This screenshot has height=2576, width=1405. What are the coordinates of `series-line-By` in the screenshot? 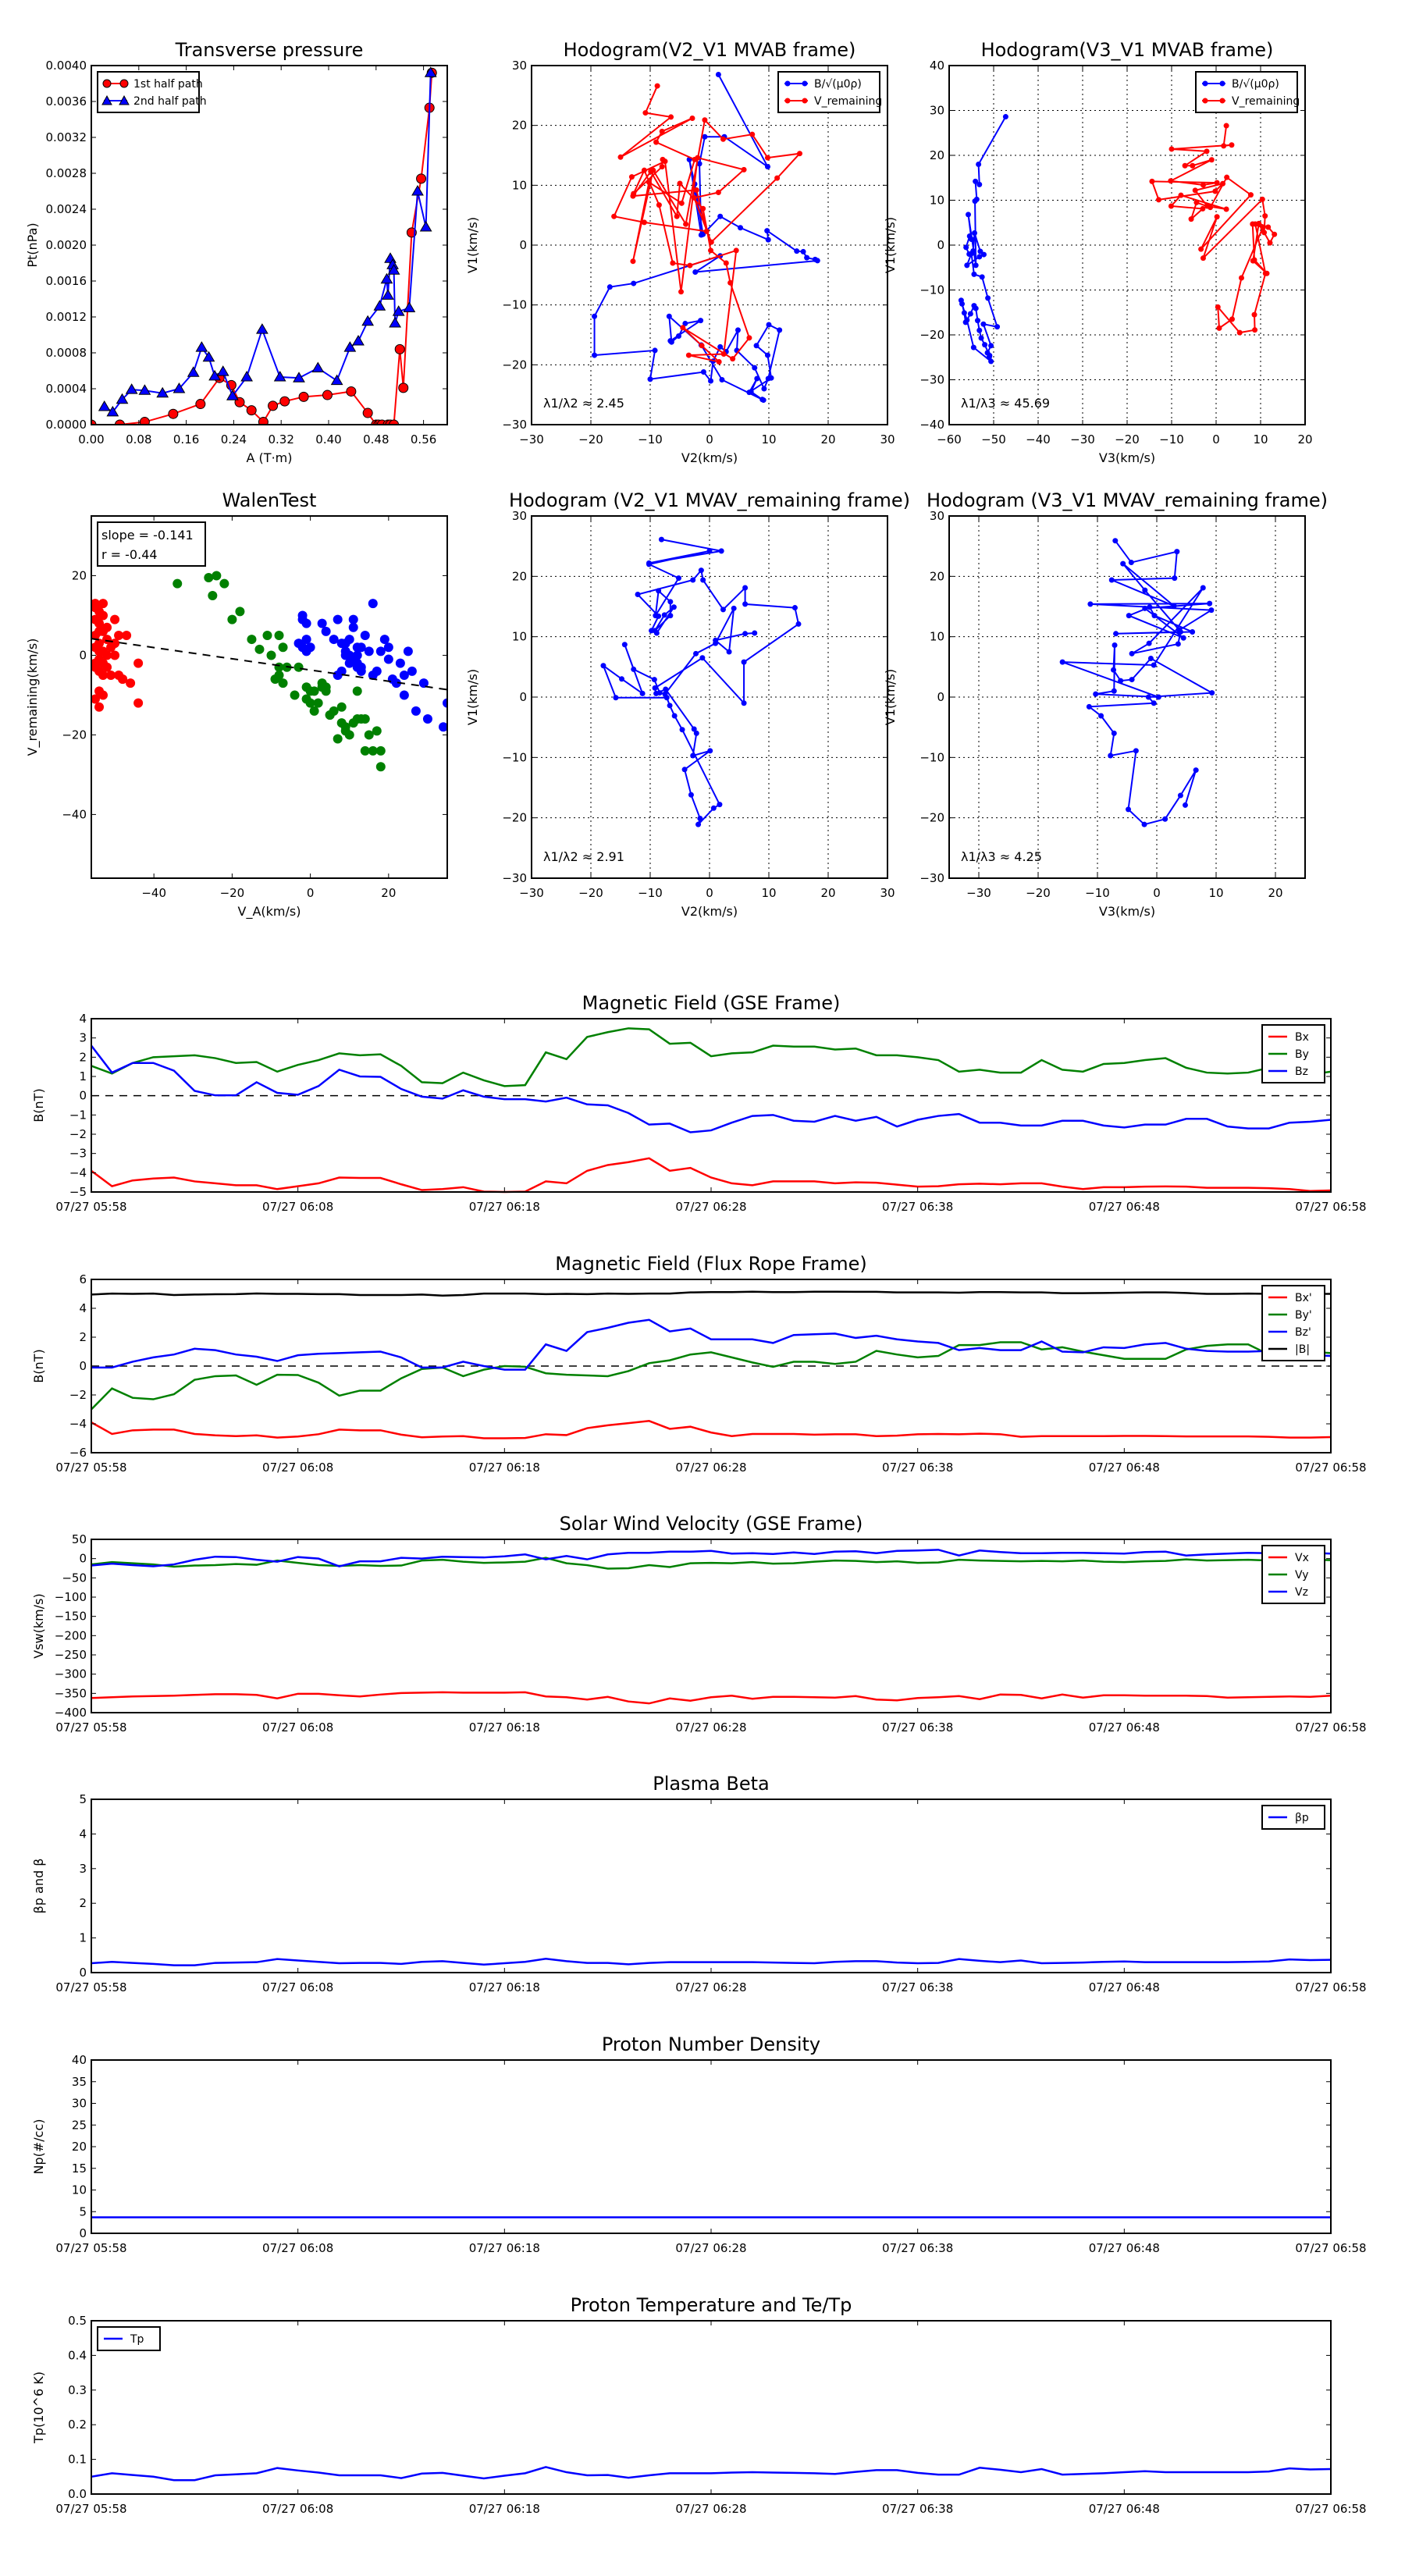 It's located at (712, 1376).